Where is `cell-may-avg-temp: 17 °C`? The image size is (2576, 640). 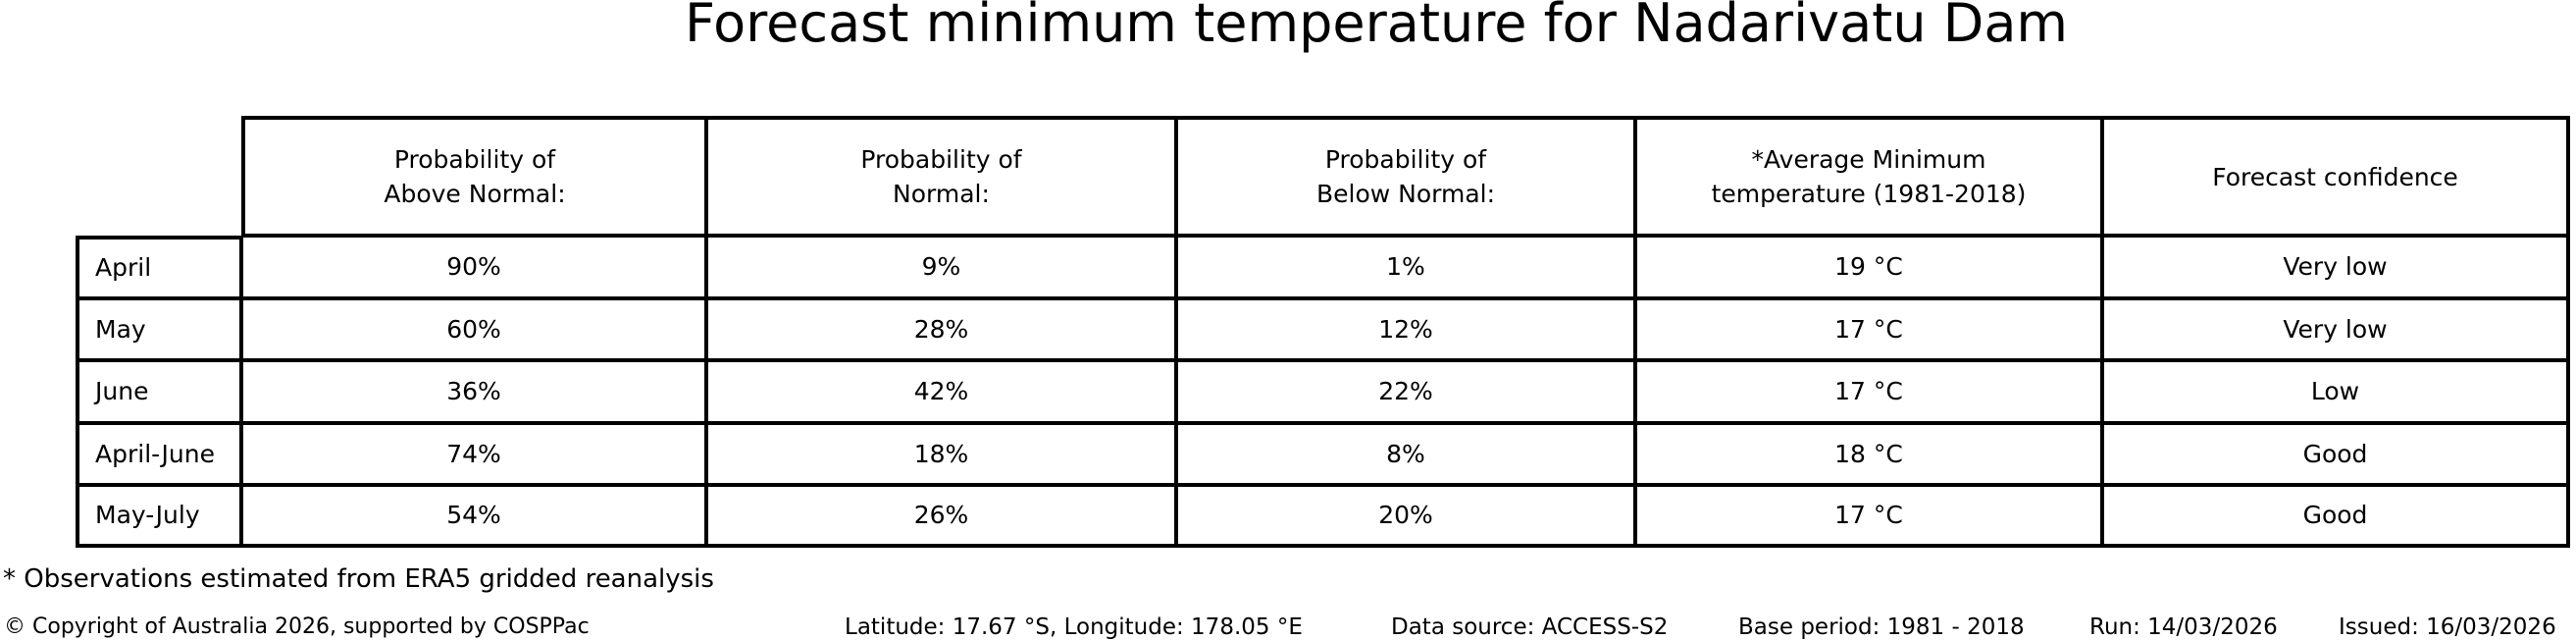 cell-may-avg-temp: 17 °C is located at coordinates (1868, 328).